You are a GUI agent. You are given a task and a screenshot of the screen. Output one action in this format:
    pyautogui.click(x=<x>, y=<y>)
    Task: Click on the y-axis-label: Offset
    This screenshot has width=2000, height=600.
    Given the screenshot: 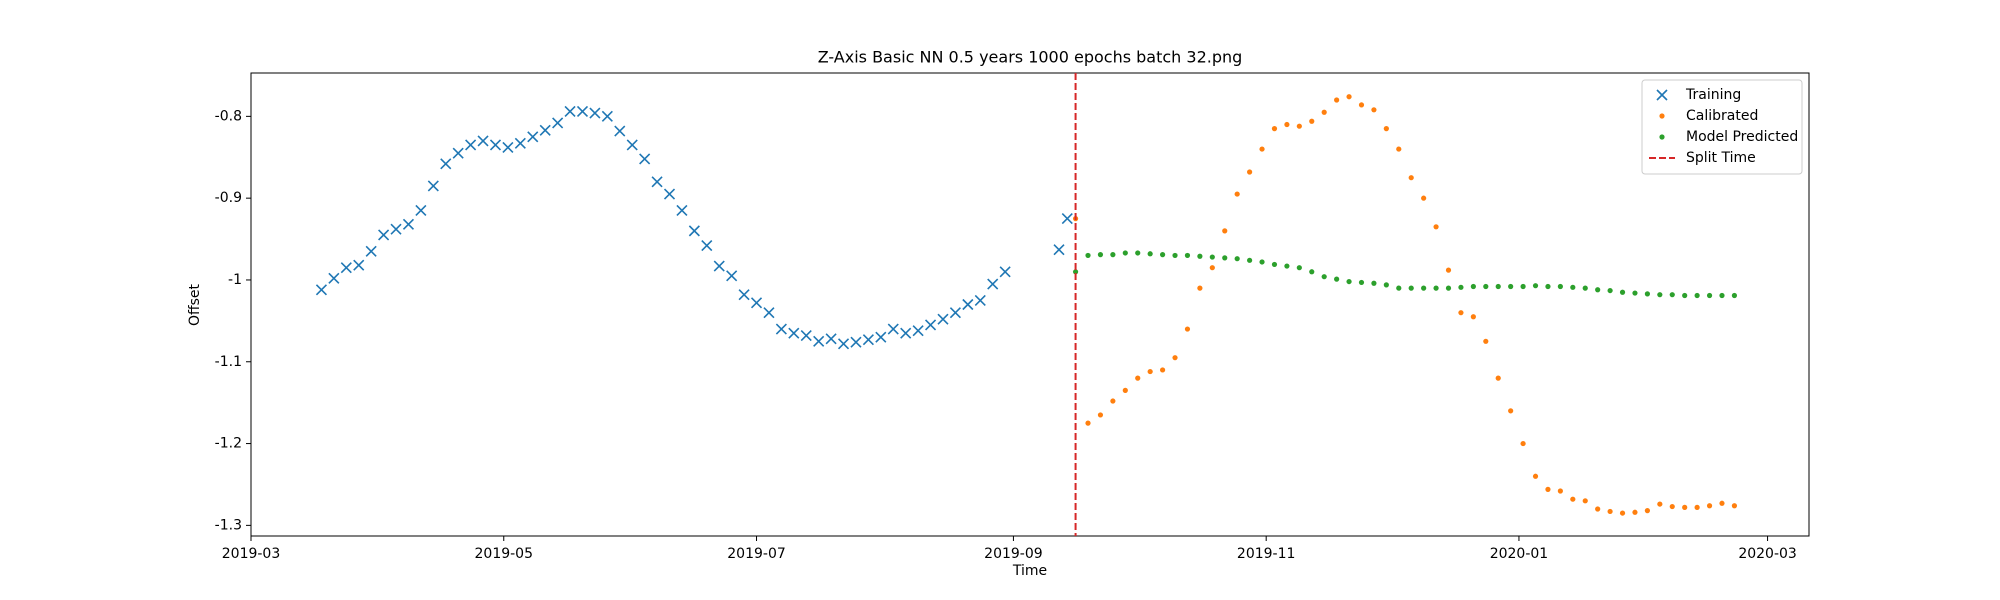 What is the action you would take?
    pyautogui.click(x=195, y=304)
    